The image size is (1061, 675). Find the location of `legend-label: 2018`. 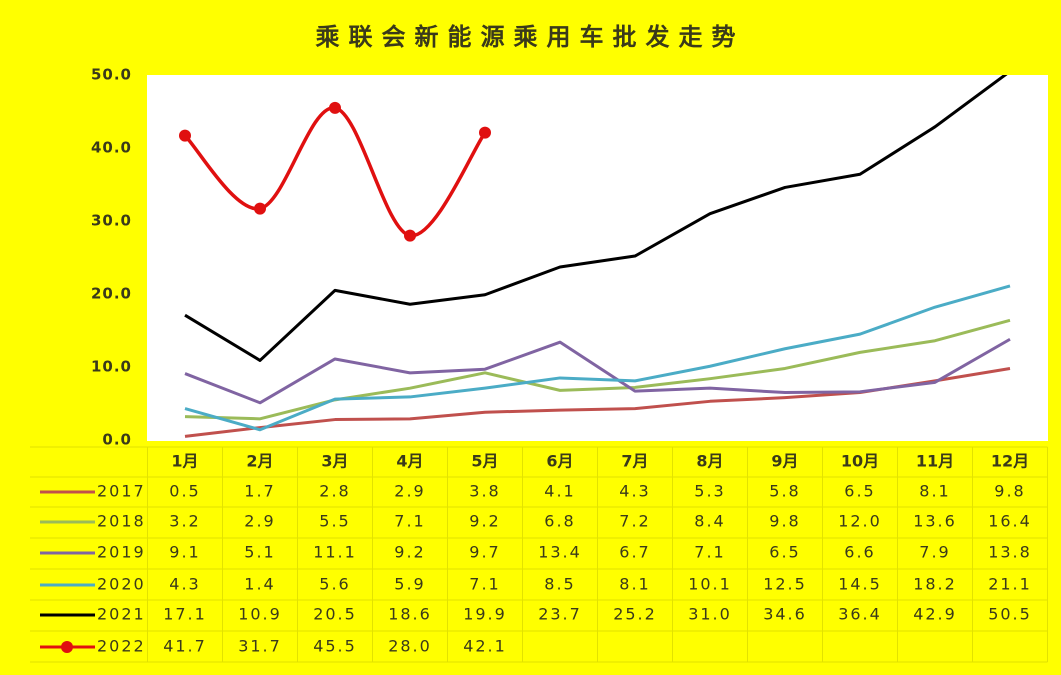

legend-label: 2018 is located at coordinates (121, 521).